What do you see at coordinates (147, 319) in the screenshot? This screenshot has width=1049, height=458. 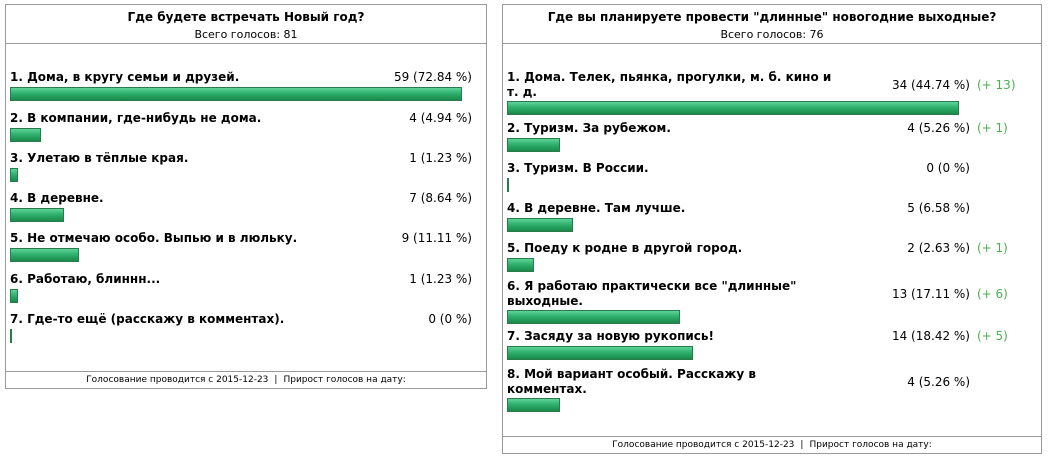 I see `poll-option-label: 7. Где-то ещё (расскажу в комментах).` at bounding box center [147, 319].